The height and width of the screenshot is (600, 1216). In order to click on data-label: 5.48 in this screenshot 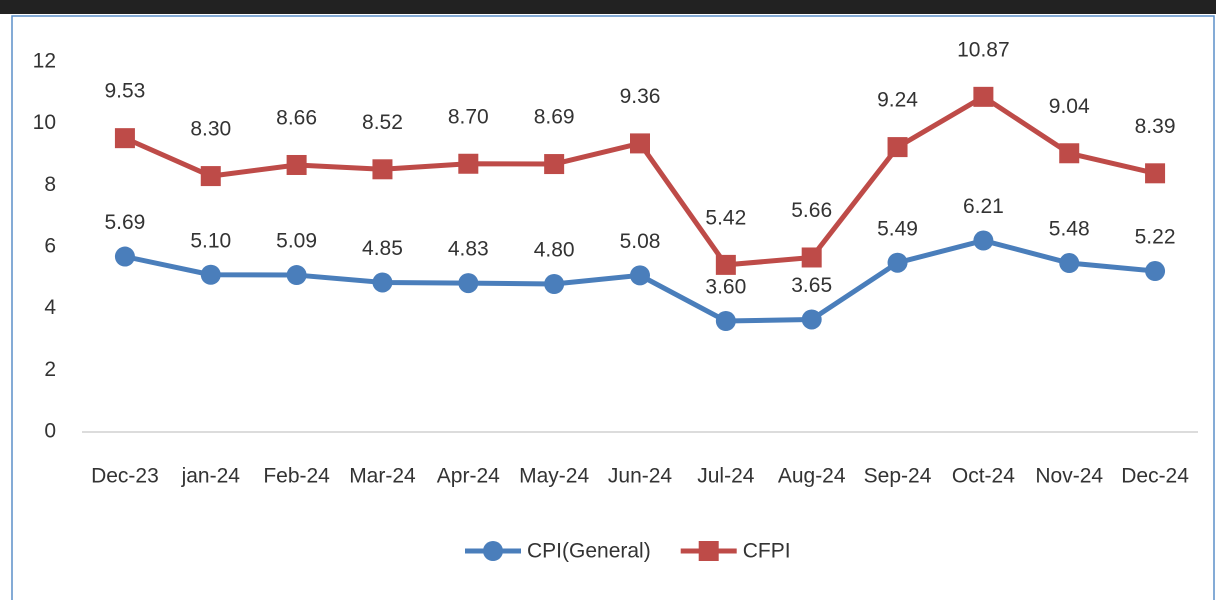, I will do `click(1069, 229)`.